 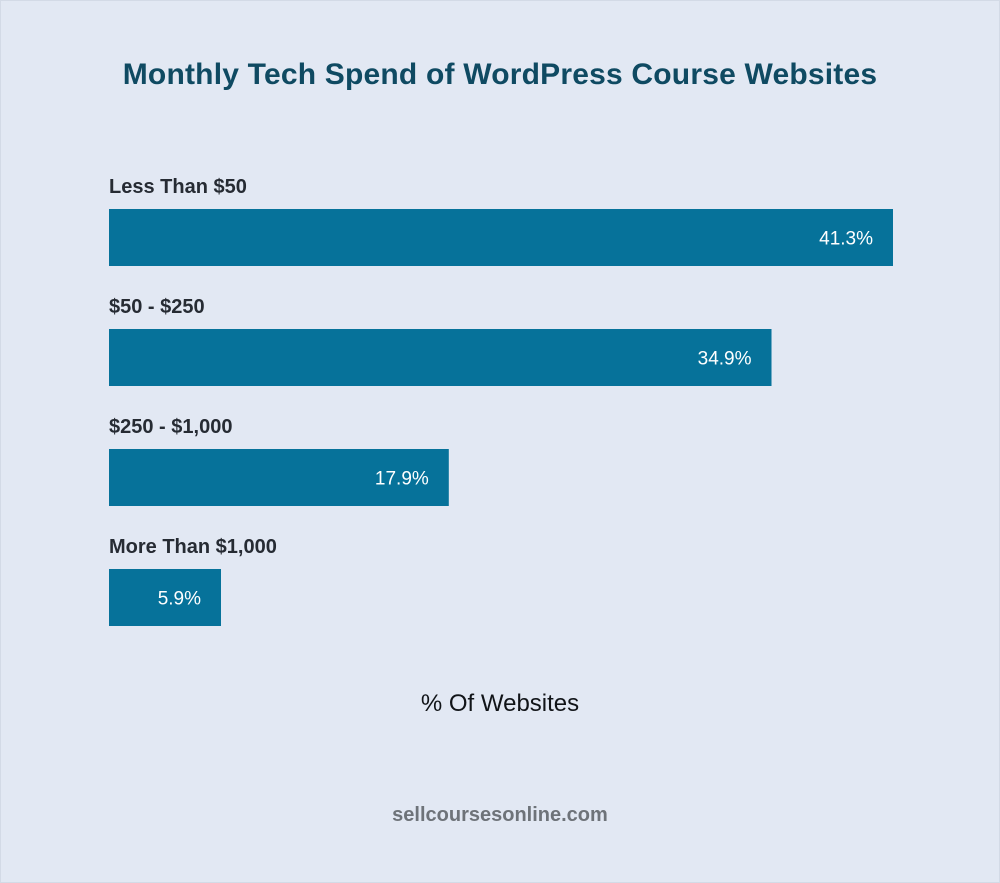 I want to click on data-label: 17.9%, so click(x=402, y=479).